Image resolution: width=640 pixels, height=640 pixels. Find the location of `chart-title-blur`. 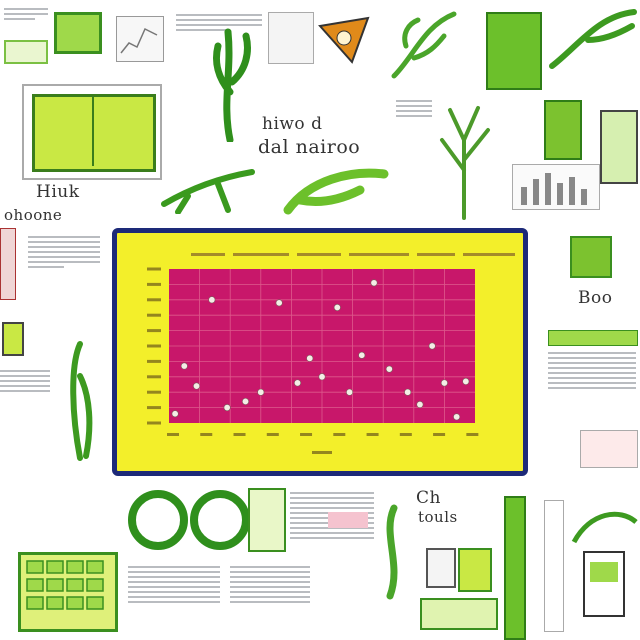

chart-title-blur is located at coordinates (353, 254).